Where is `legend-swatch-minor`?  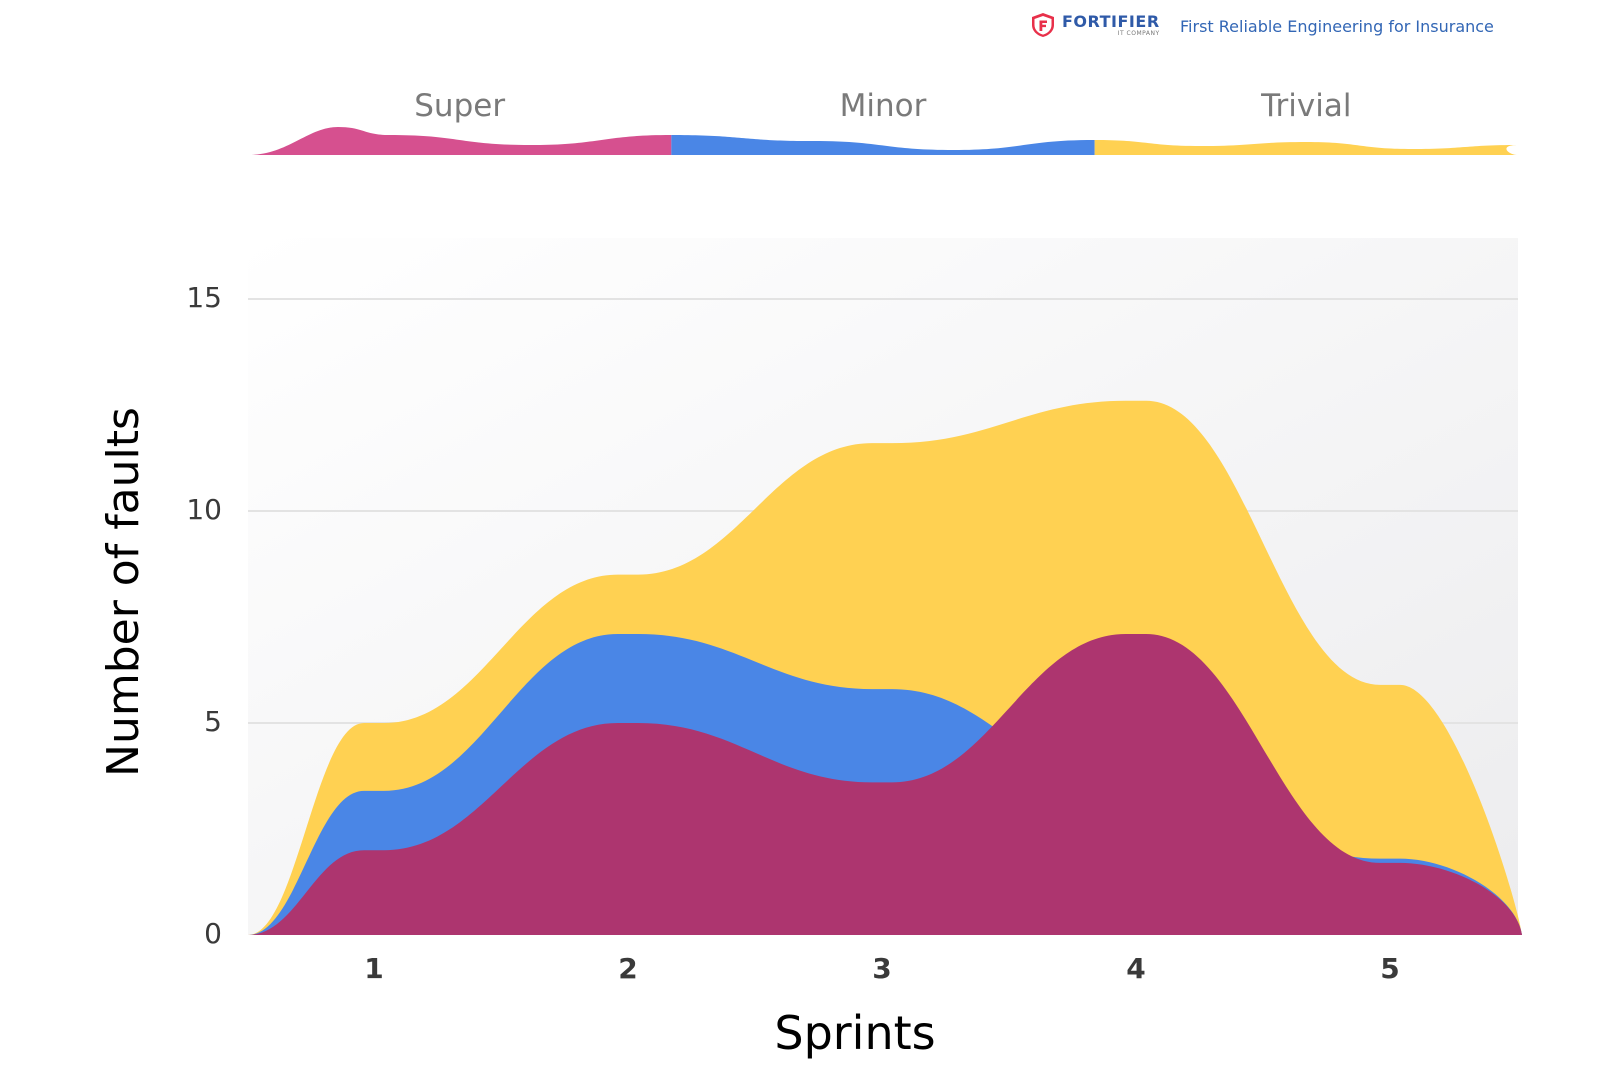
legend-swatch-minor is located at coordinates (883, 145).